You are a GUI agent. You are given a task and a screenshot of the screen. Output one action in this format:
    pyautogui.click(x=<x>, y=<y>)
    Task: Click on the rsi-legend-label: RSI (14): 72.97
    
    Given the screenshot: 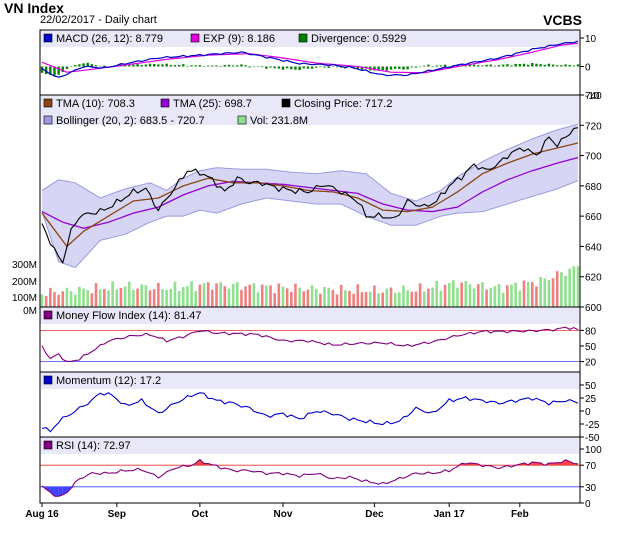 What is the action you would take?
    pyautogui.click(x=93, y=446)
    